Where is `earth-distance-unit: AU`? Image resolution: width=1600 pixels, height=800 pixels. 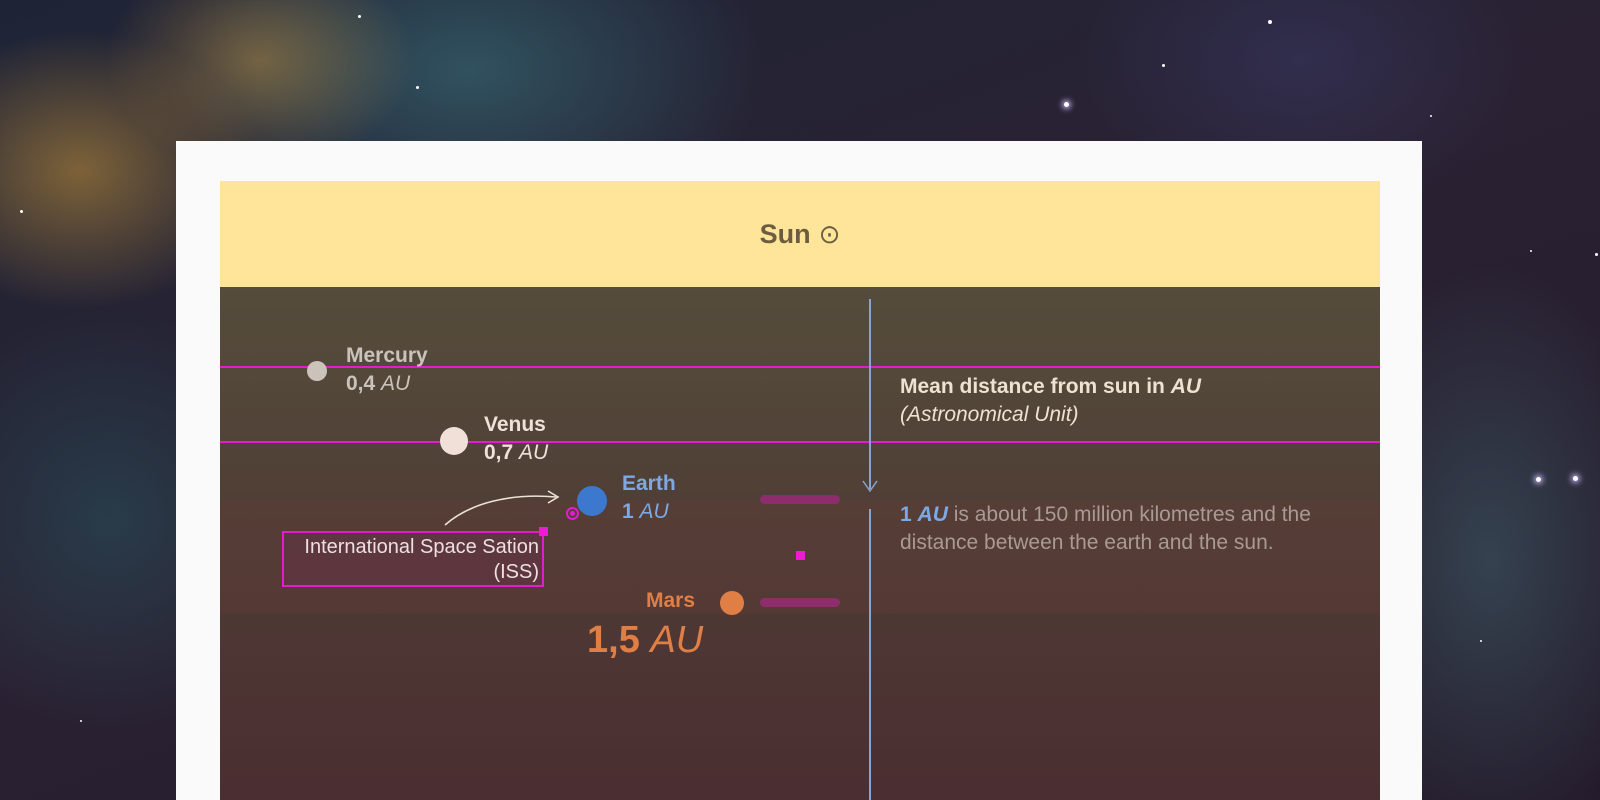
earth-distance-unit: AU is located at coordinates (654, 511).